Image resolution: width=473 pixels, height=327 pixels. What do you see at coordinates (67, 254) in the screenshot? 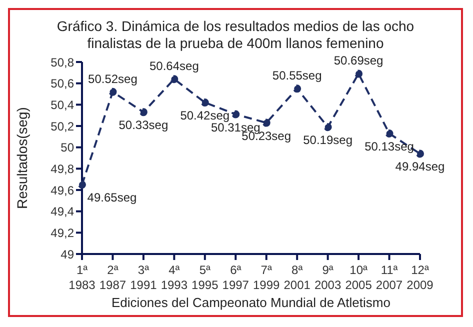
I see `y-tick-label: 49` at bounding box center [67, 254].